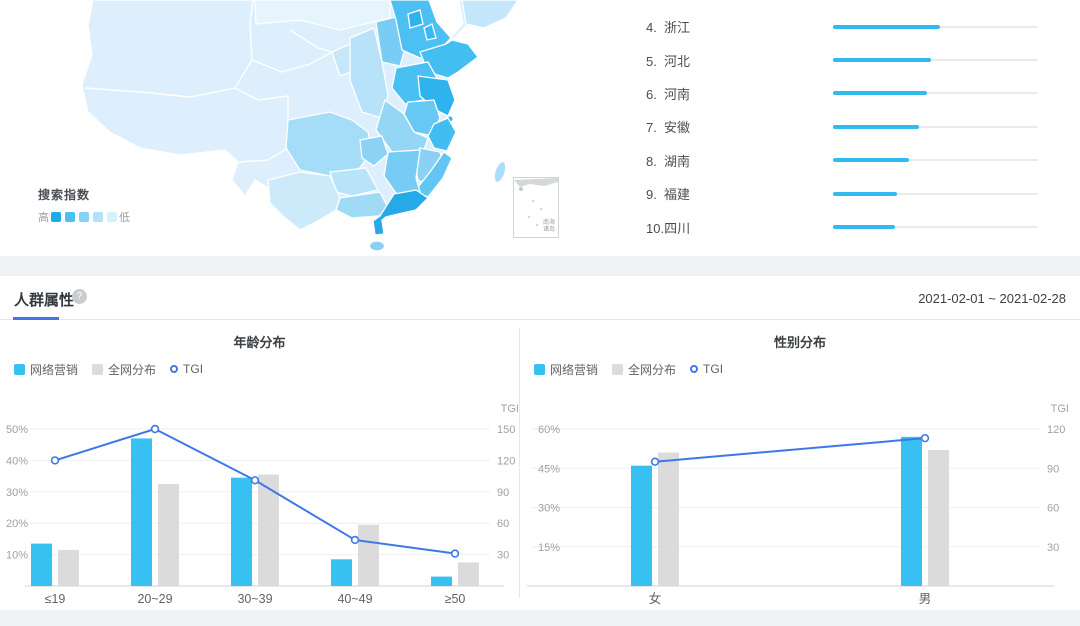 The height and width of the screenshot is (626, 1080). Describe the element at coordinates (36, 318) in the screenshot. I see `active-tab-underline` at that location.